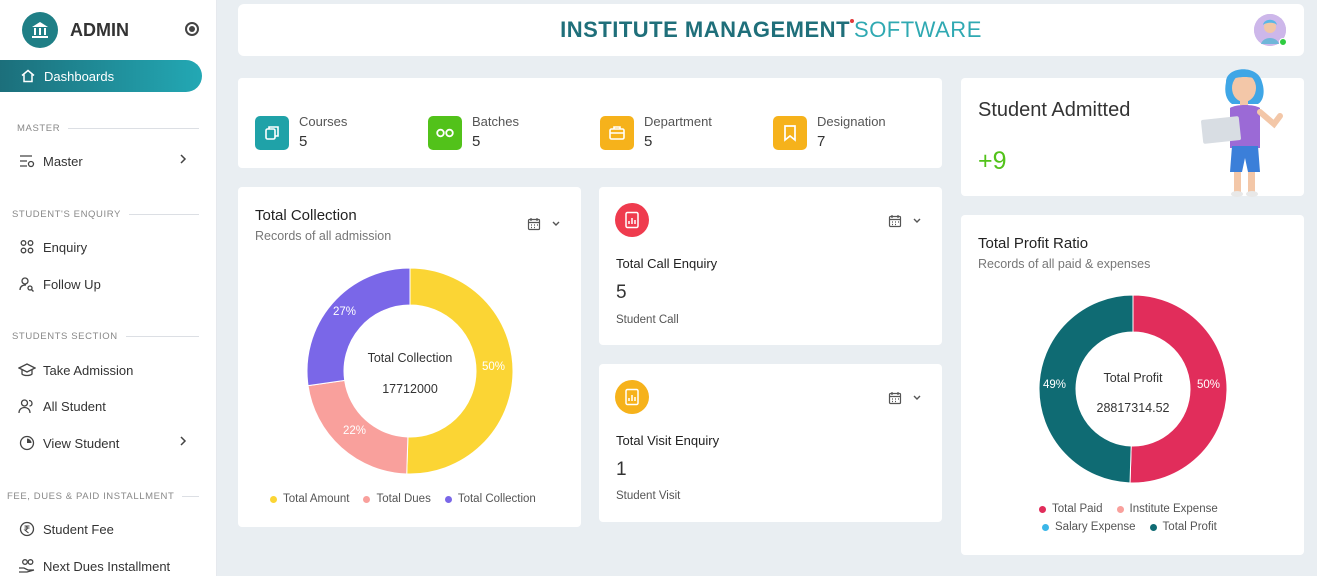 This screenshot has height=576, width=1317. What do you see at coordinates (108, 284) in the screenshot?
I see `sidebar-item-follow-up: Follow Up` at bounding box center [108, 284].